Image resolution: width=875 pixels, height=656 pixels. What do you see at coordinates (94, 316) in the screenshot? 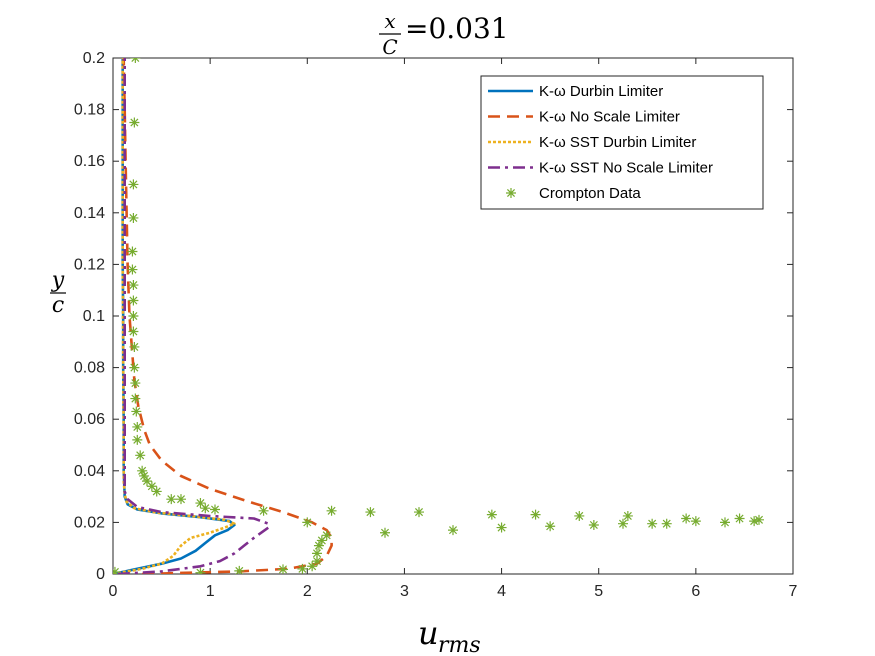
I see `y-tick-label: 0.1` at bounding box center [94, 316].